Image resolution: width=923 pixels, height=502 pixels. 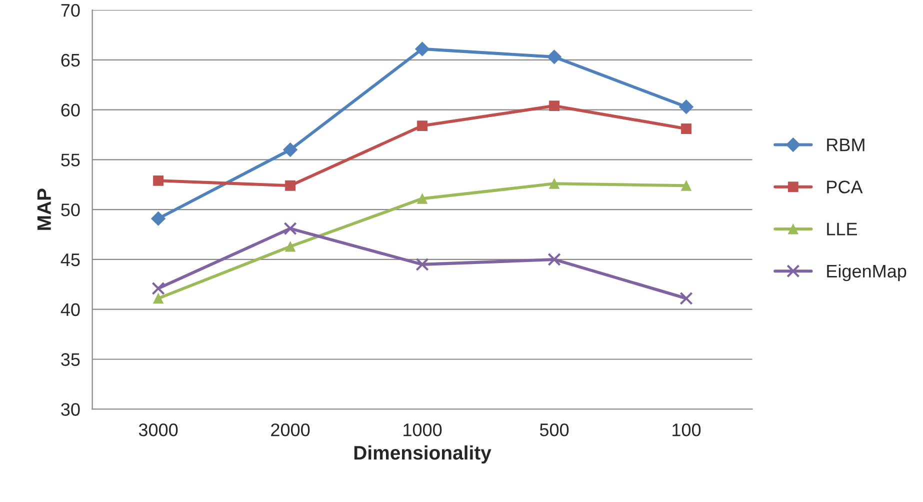 I want to click on y-tick-label: 50, so click(x=70, y=210).